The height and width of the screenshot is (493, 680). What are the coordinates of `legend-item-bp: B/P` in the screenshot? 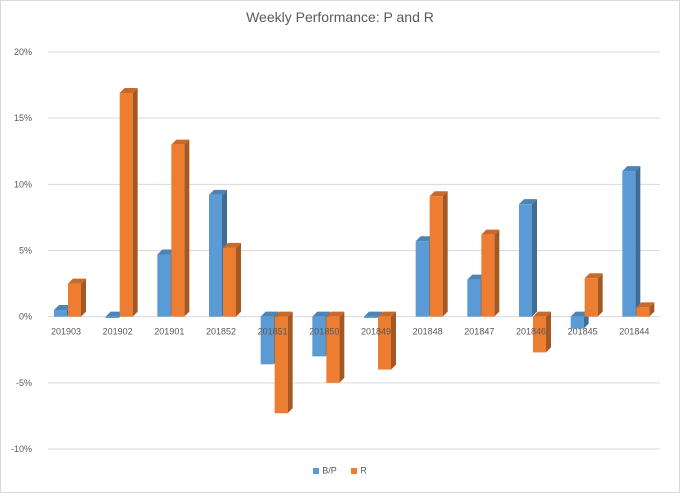 It's located at (325, 470).